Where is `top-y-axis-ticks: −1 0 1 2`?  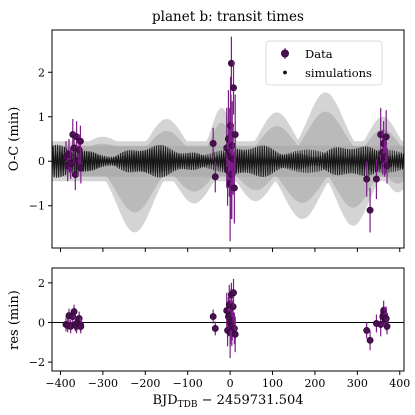 top-y-axis-ticks: −1 0 1 2 is located at coordinates (40, 139).